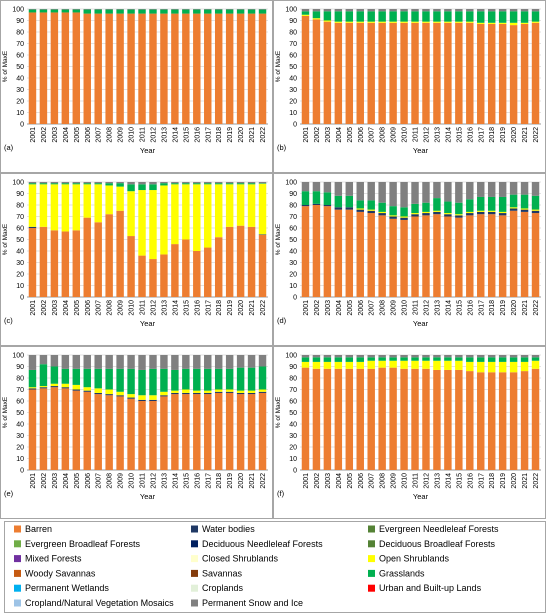 This screenshot has width=550, height=616. I want to click on x-tick-label: 2014, so click(175, 308).